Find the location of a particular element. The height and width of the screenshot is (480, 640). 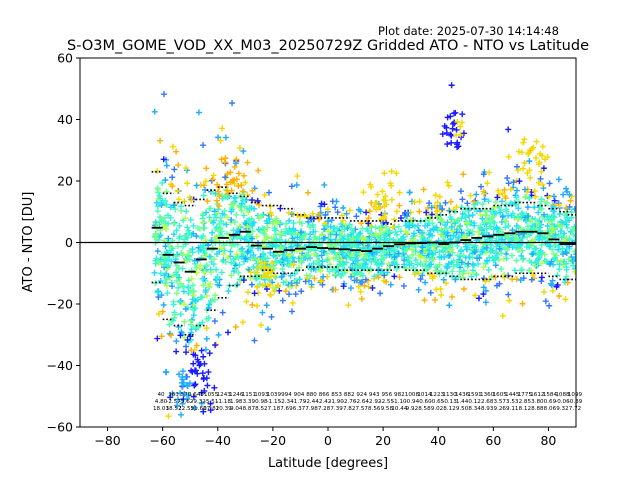

bin-count-label: 1584 is located at coordinates (550, 395).